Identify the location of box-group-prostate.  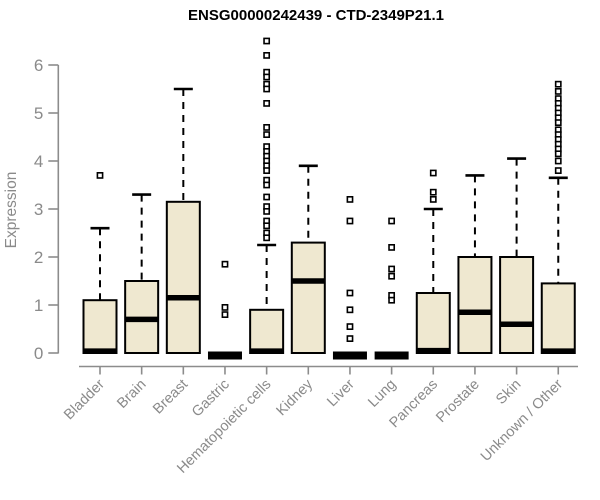
(475, 264).